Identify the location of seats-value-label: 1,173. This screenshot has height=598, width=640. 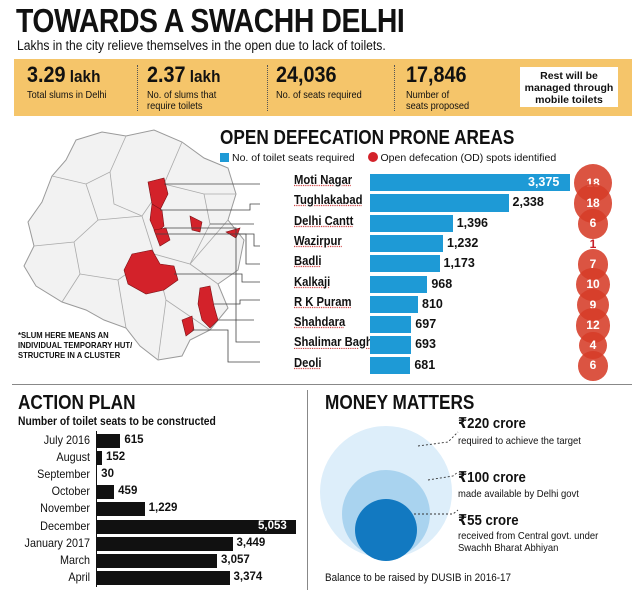
(459, 263).